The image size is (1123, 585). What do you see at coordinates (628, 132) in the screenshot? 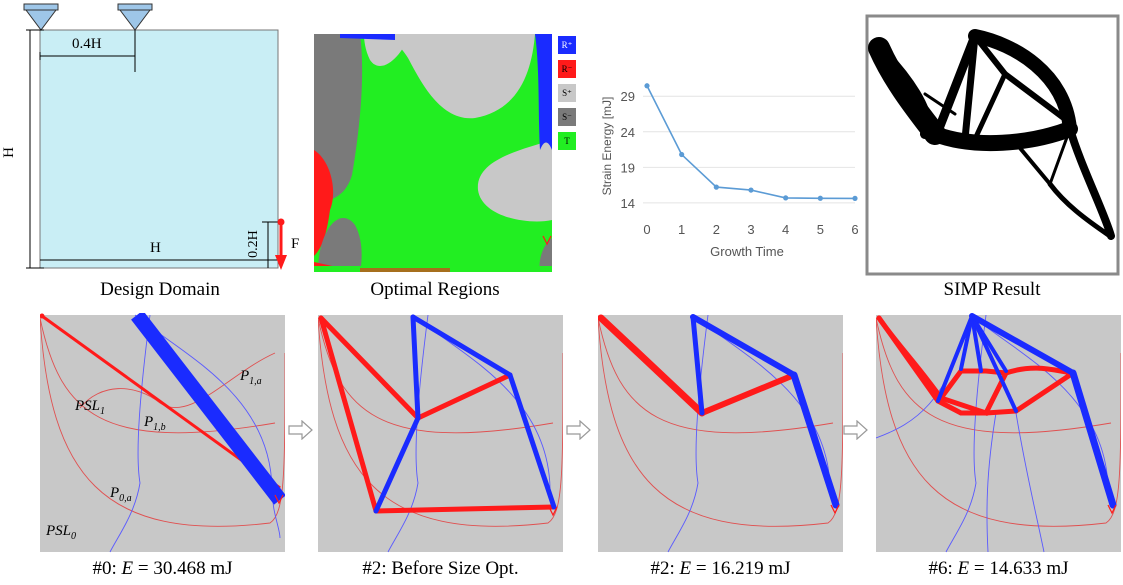
I see `y-tick-label: 24` at bounding box center [628, 132].